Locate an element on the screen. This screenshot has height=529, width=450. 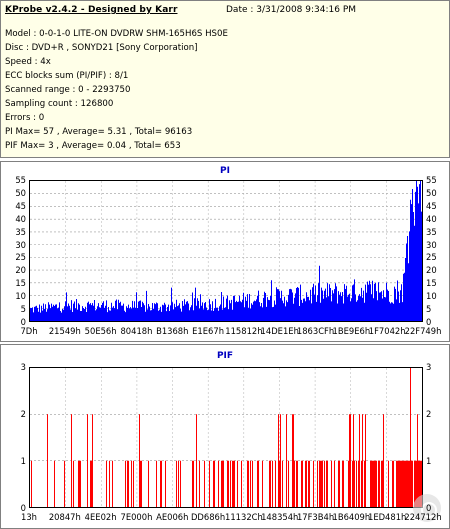
app-title: KProbe v2.4.2 - Designed by Karr is located at coordinates (91, 10).